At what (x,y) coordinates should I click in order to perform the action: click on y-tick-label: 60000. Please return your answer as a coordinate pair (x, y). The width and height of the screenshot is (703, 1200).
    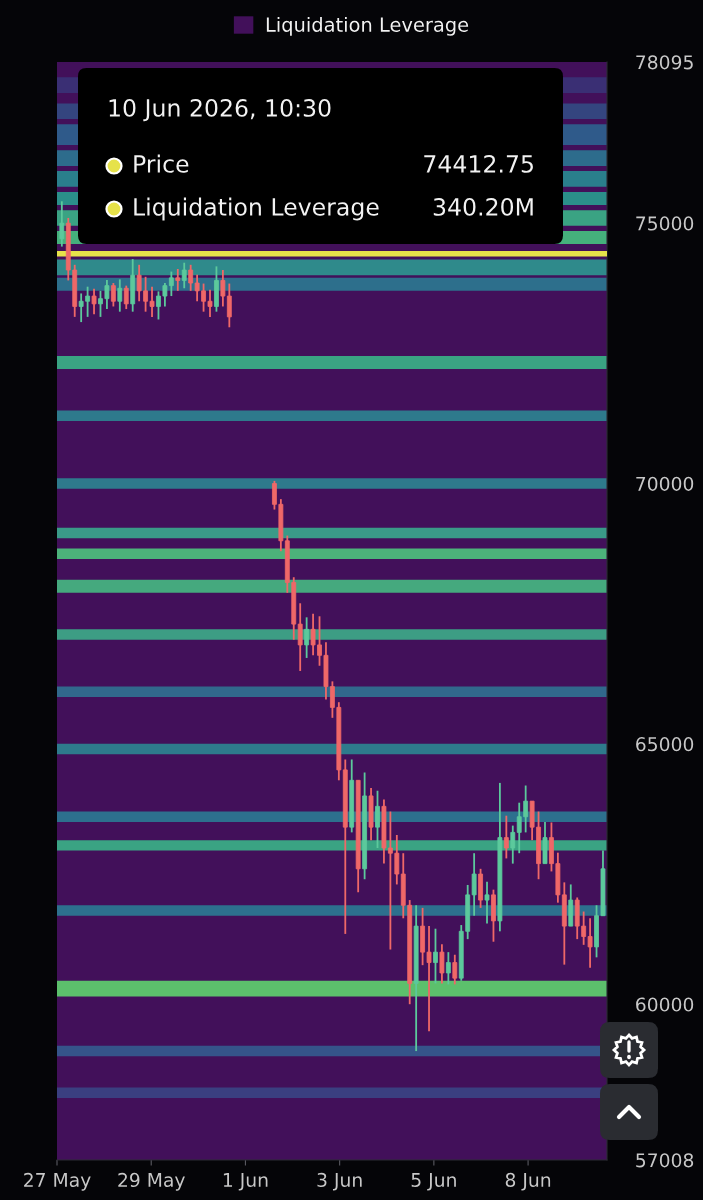
    Looking at the image, I should click on (665, 1004).